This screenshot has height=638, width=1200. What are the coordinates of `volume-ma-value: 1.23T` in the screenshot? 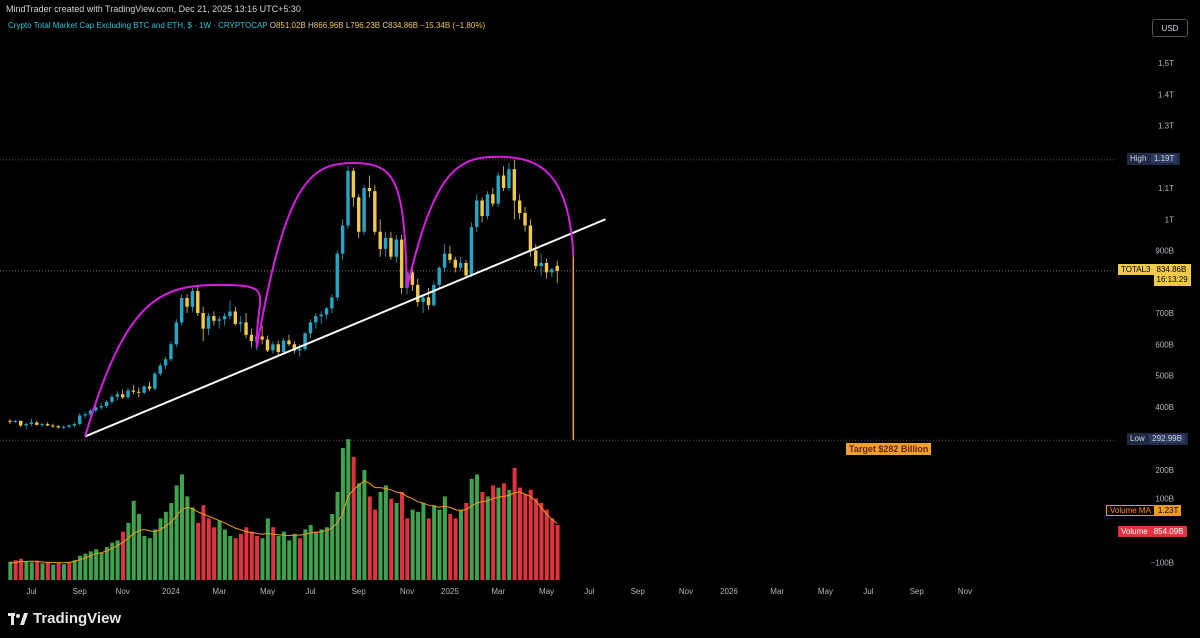 It's located at (1168, 510).